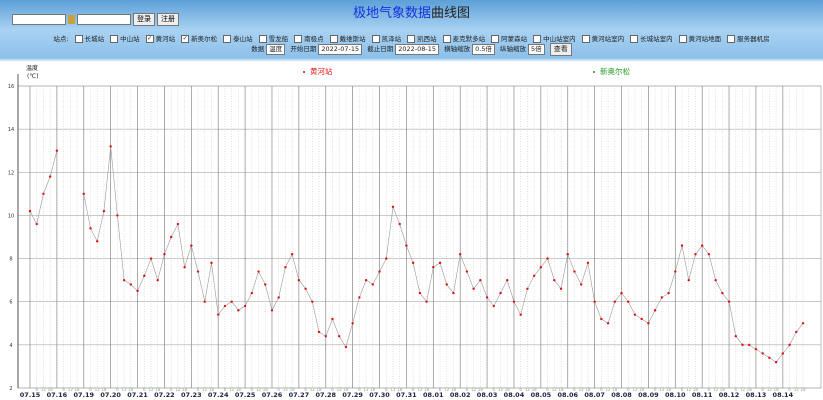 The width and height of the screenshot is (823, 400). What do you see at coordinates (536, 49) in the screenshot?
I see `yscale-select: 5倍` at bounding box center [536, 49].